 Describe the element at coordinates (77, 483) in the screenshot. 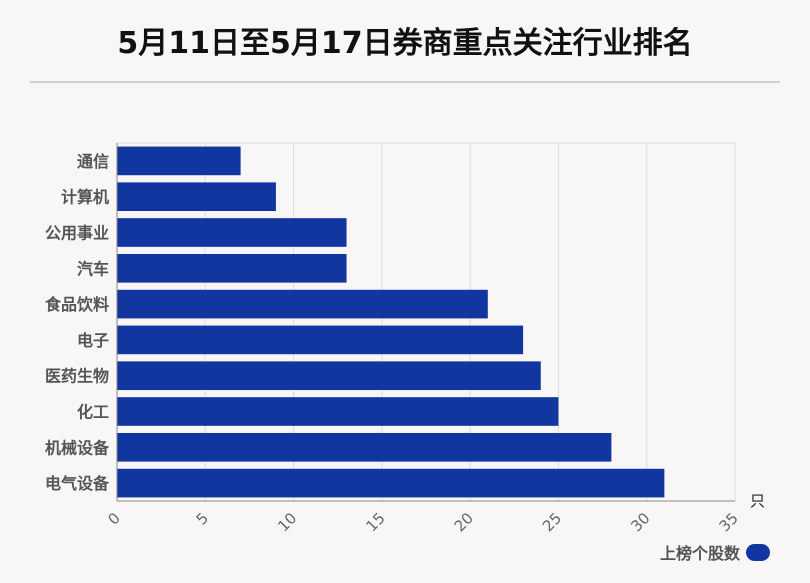

I see `category-label: 电气设备` at that location.